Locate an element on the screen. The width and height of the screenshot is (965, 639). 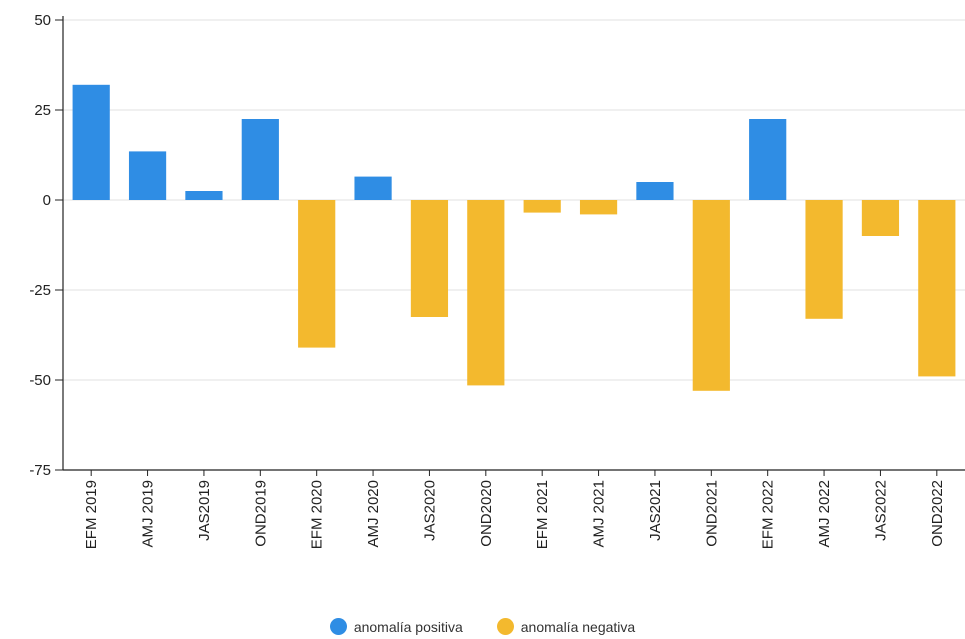
y-tick-label: 0 is located at coordinates (47, 200).